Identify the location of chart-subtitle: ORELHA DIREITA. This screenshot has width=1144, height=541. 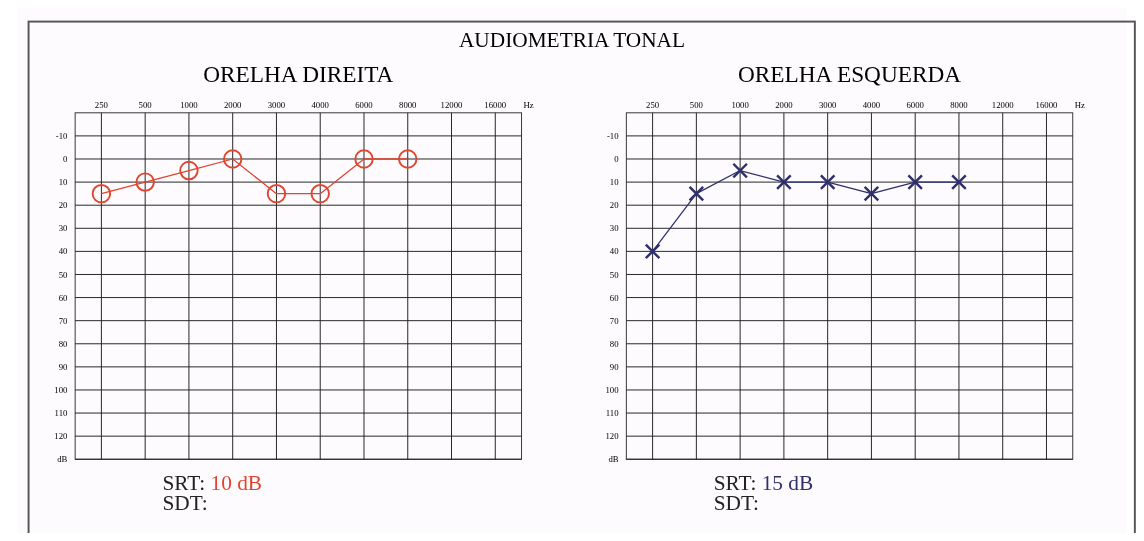
(298, 73).